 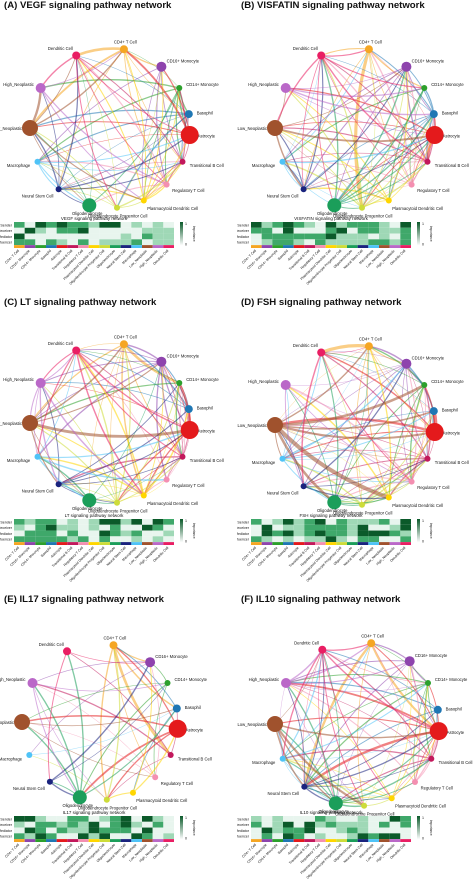 I want to click on legend-min: 0, so click(x=423, y=244).